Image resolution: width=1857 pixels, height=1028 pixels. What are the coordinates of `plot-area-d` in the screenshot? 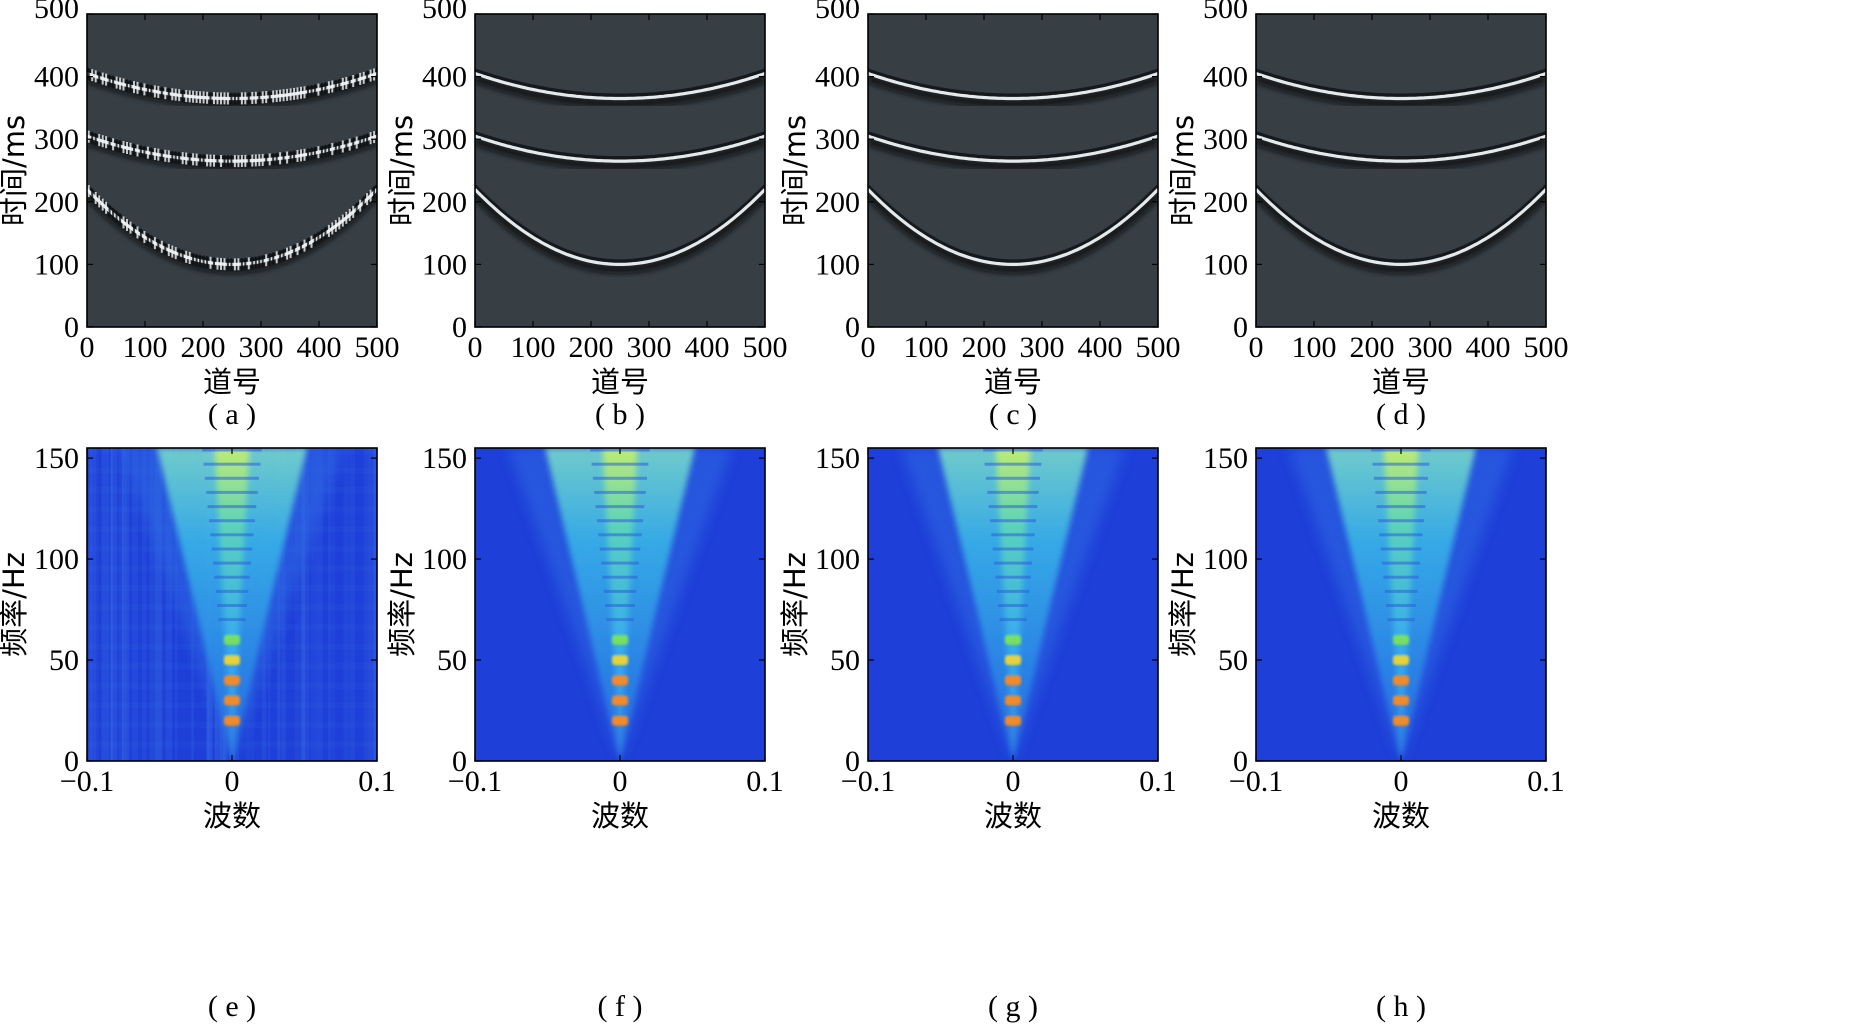 It's located at (1401, 170).